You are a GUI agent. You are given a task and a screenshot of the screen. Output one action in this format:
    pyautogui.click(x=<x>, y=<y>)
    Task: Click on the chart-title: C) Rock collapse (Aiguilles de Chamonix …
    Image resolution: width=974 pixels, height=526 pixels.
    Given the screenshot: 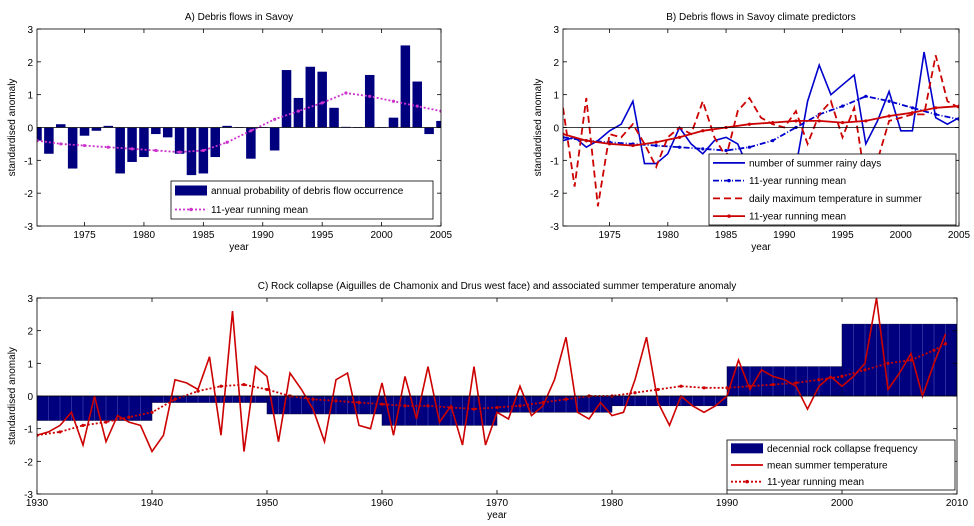 What is the action you would take?
    pyautogui.click(x=497, y=286)
    